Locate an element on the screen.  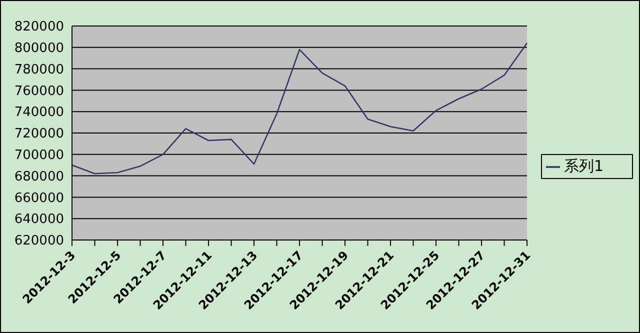
y-tick-label: 620000 is located at coordinates (39, 241).